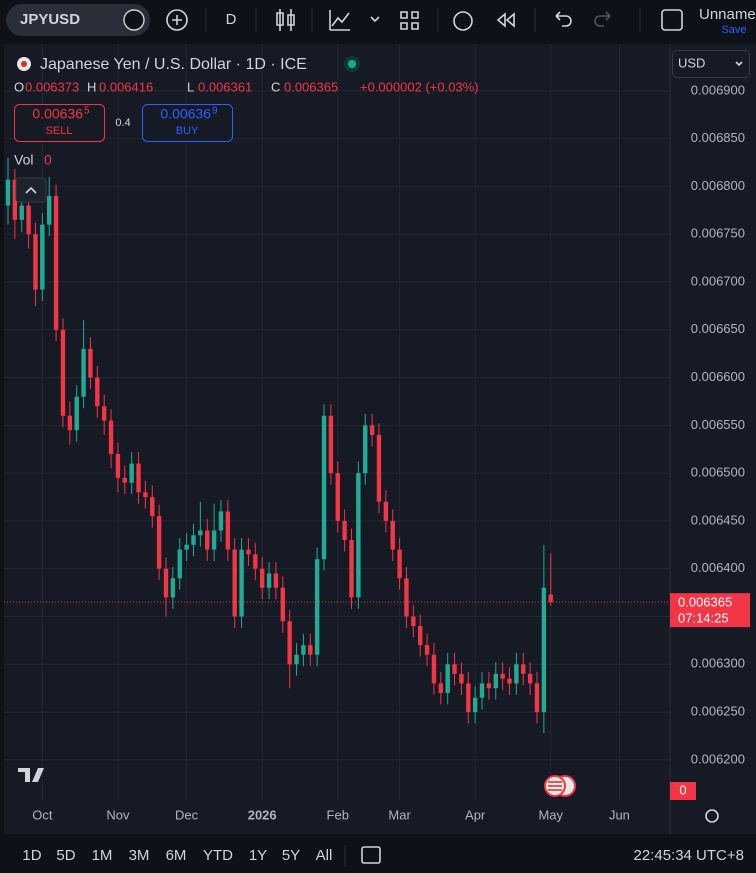 Image resolution: width=756 pixels, height=873 pixels. Describe the element at coordinates (619, 814) in the screenshot. I see `x-tick-label: Jun` at that location.